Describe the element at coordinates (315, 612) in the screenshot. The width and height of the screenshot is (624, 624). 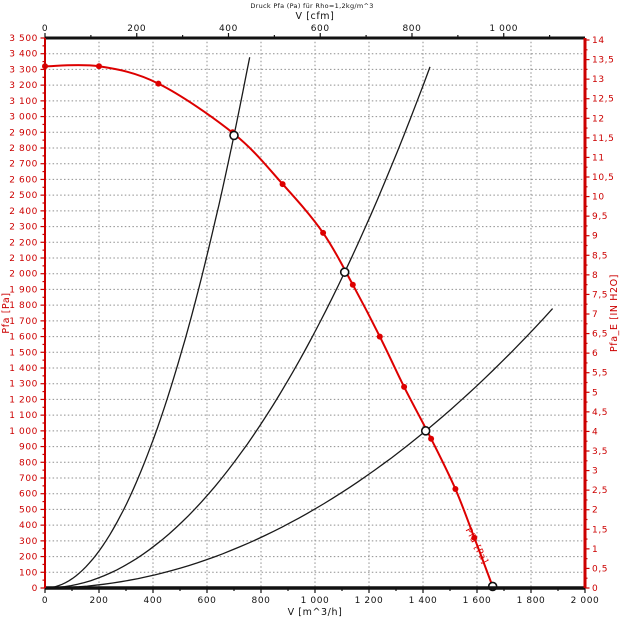
I see `bottom-axis-title: V [m^3/h]` at that location.